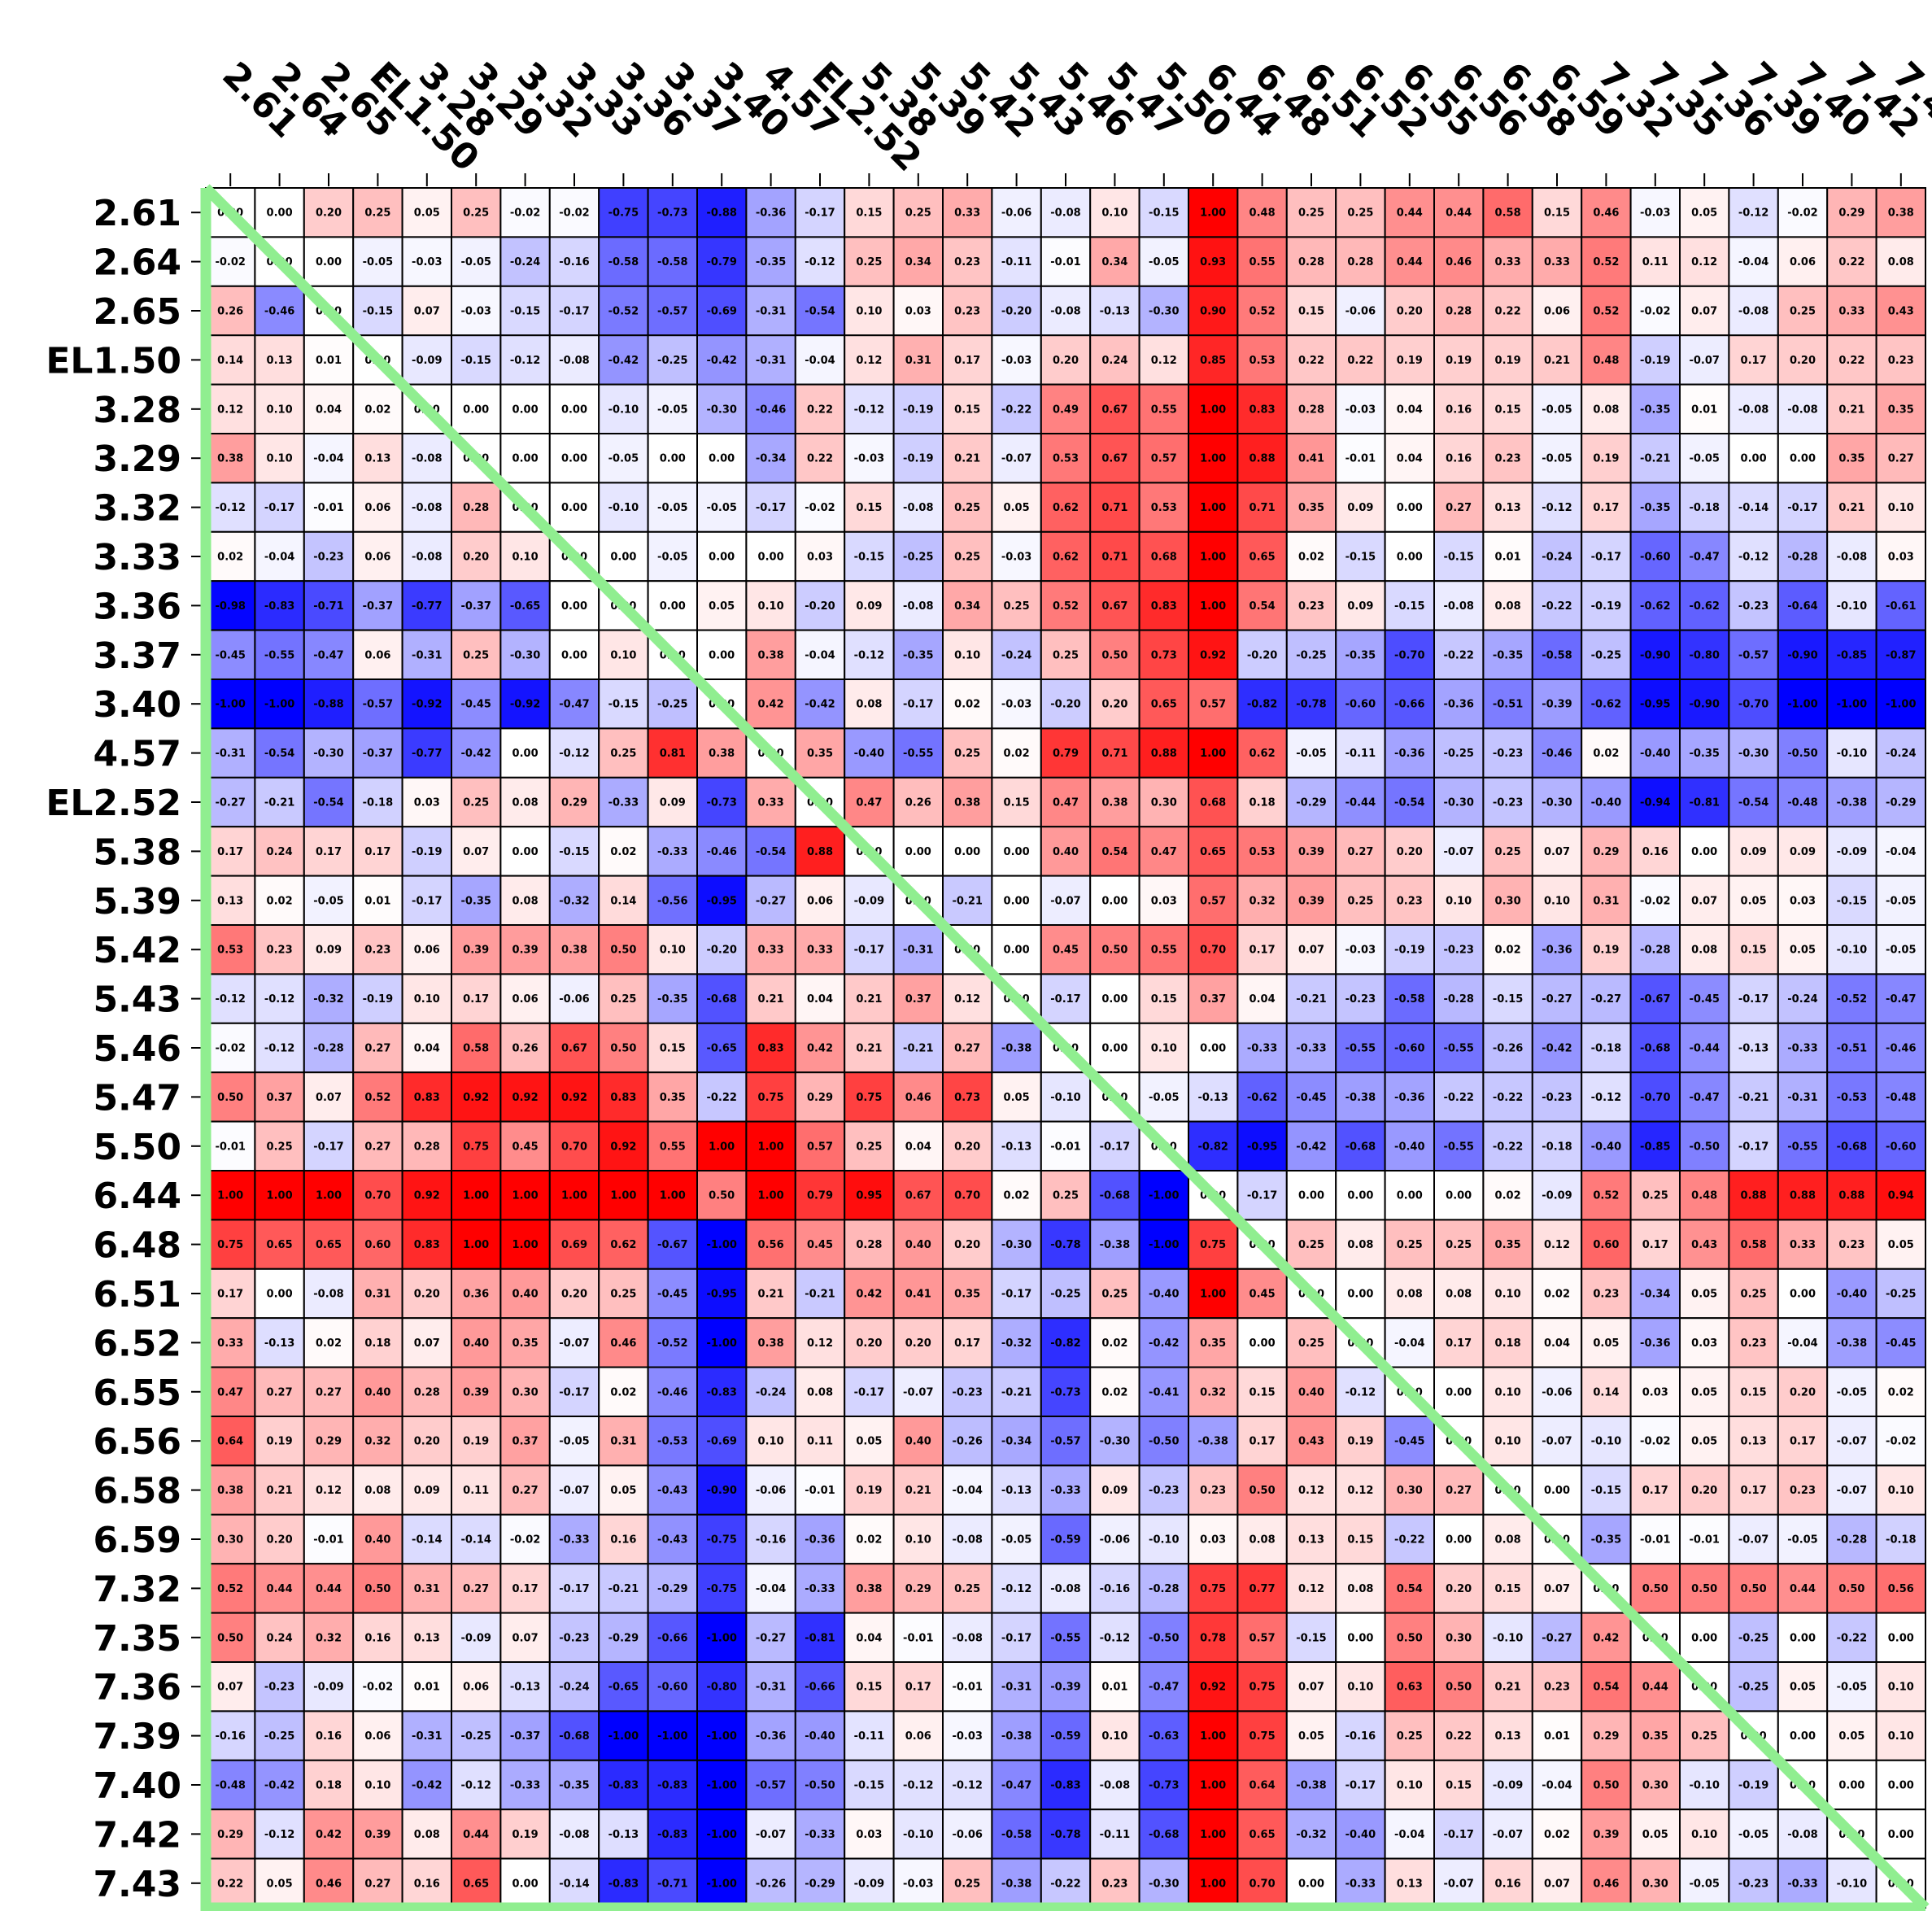 Image resolution: width=1932 pixels, height=1911 pixels. I want to click on cell-value-label: -0.13, so click(624, 1835).